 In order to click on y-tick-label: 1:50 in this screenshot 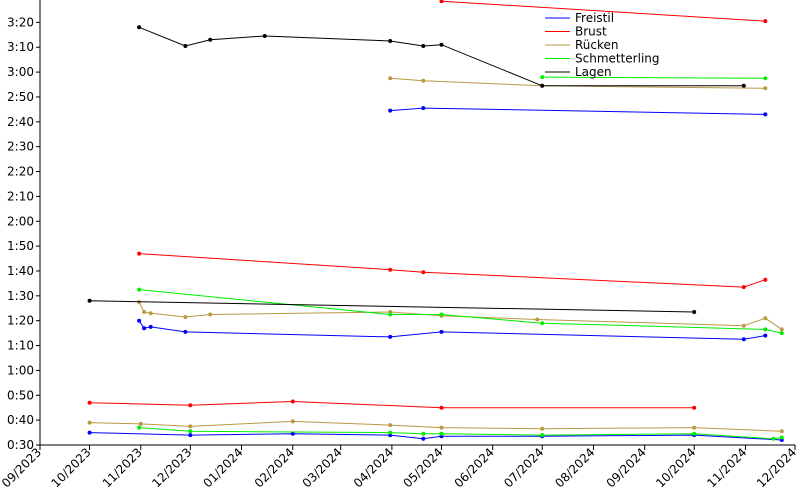, I will do `click(20, 246)`.